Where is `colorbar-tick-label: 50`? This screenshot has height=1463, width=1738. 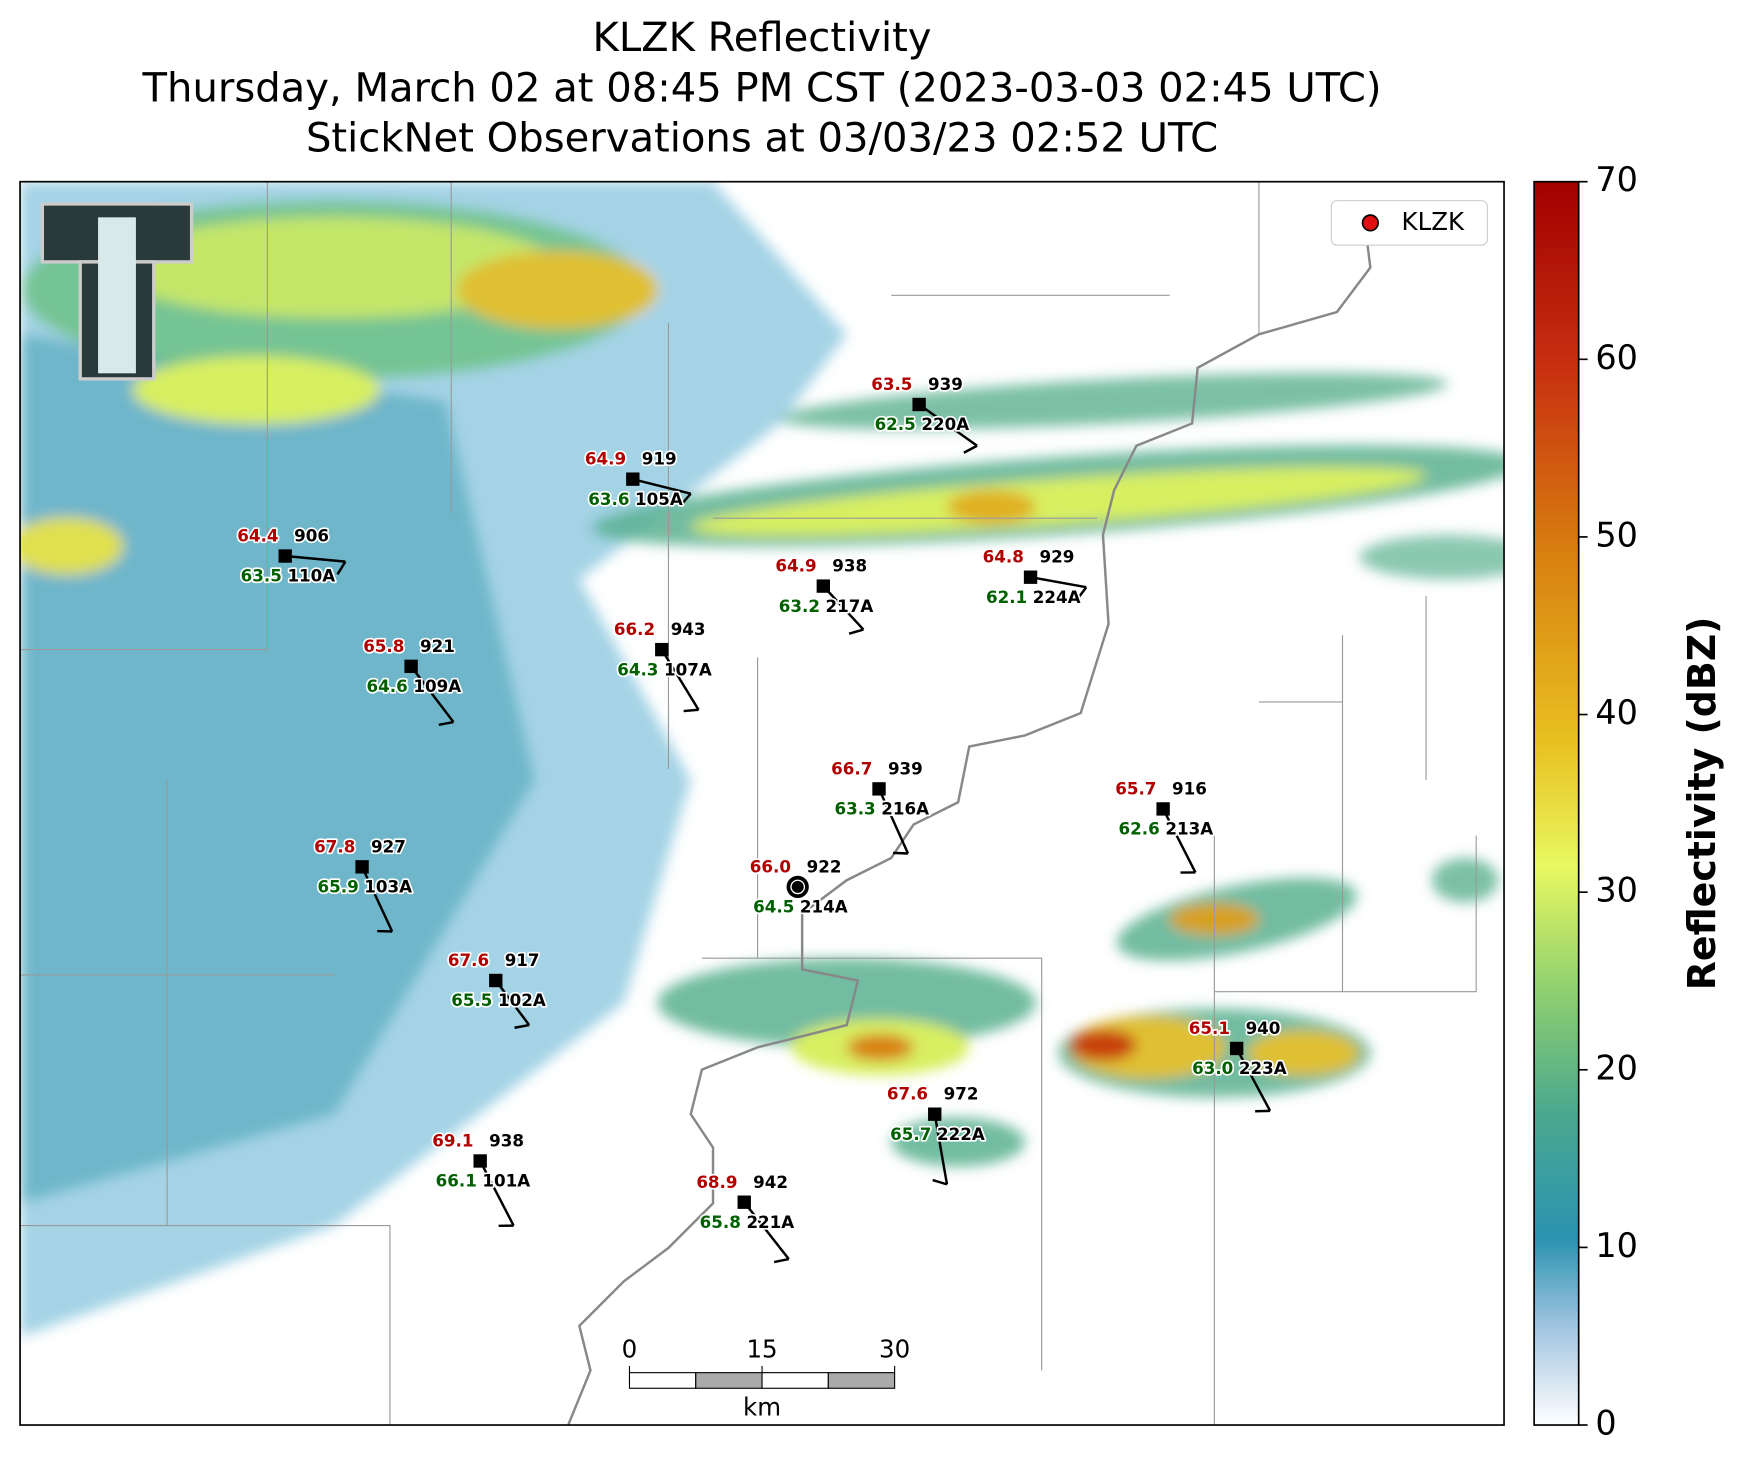 colorbar-tick-label: 50 is located at coordinates (1616, 534).